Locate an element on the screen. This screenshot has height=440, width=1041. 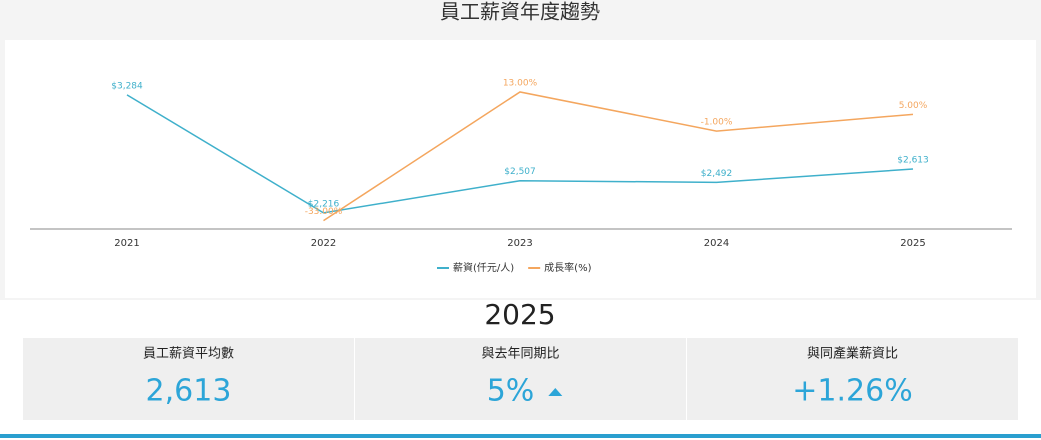
x-tick-label: 2024 is located at coordinates (716, 243).